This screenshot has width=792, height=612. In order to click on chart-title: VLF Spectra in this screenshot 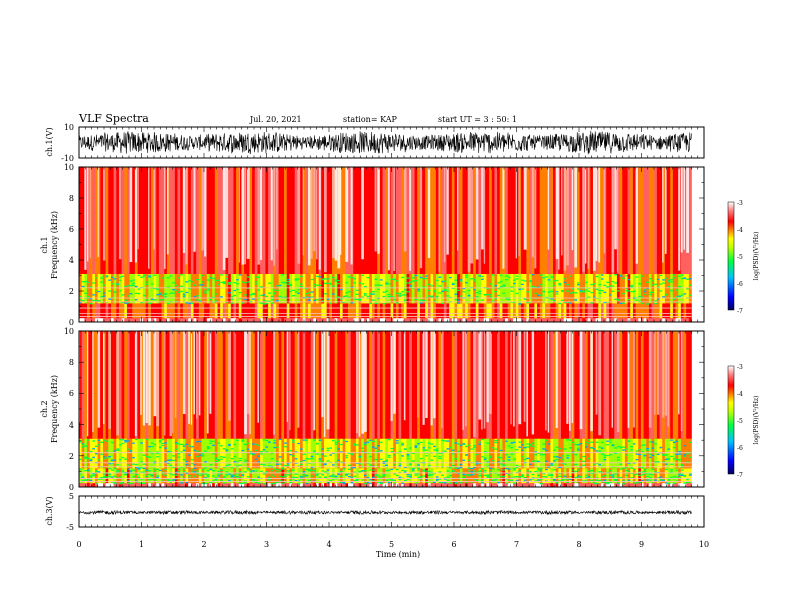, I will do `click(113, 118)`.